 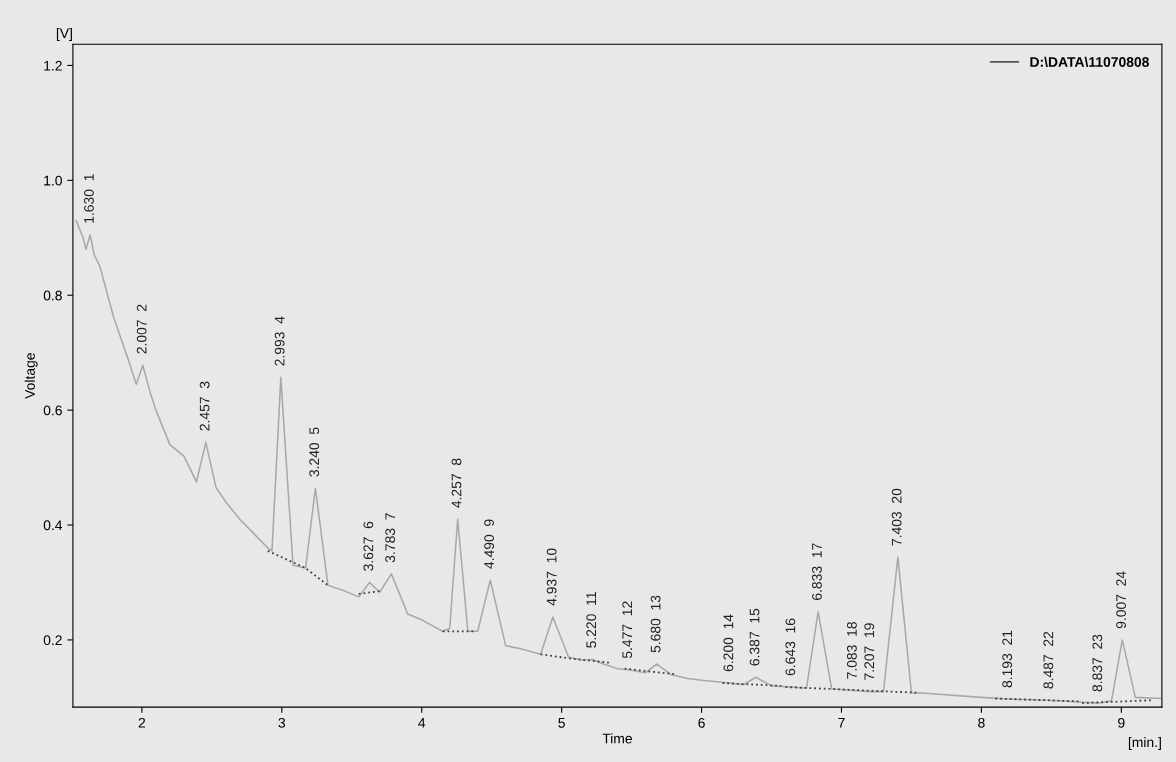 I want to click on y-tick-label: 0.2, so click(x=52, y=640).